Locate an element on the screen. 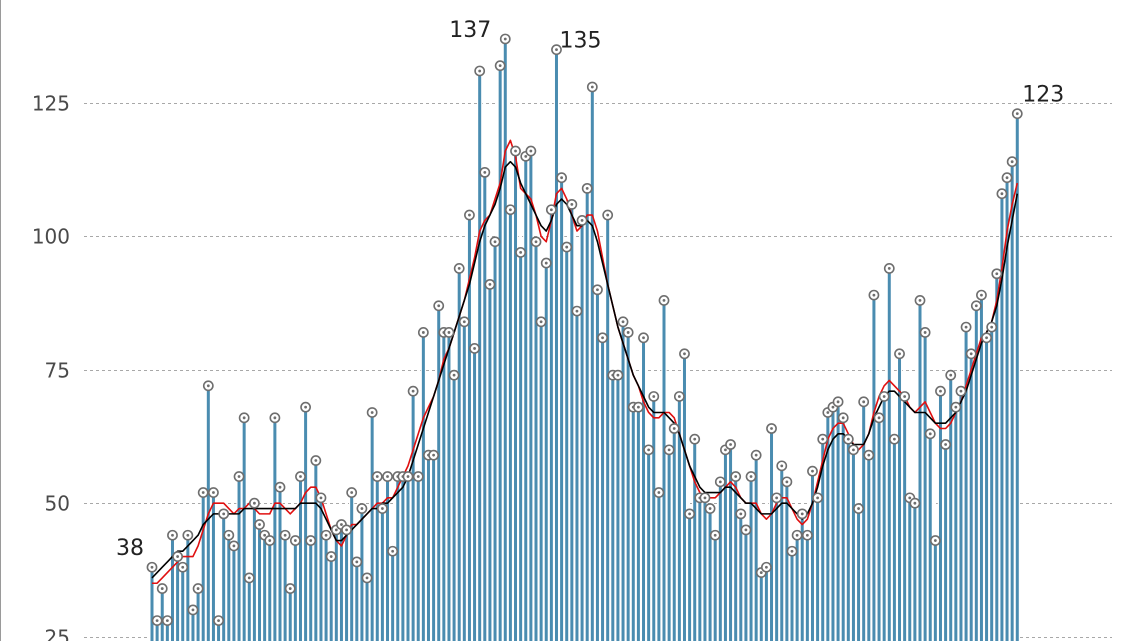 The width and height of the screenshot is (1140, 641). data-label: 135 is located at coordinates (581, 41).